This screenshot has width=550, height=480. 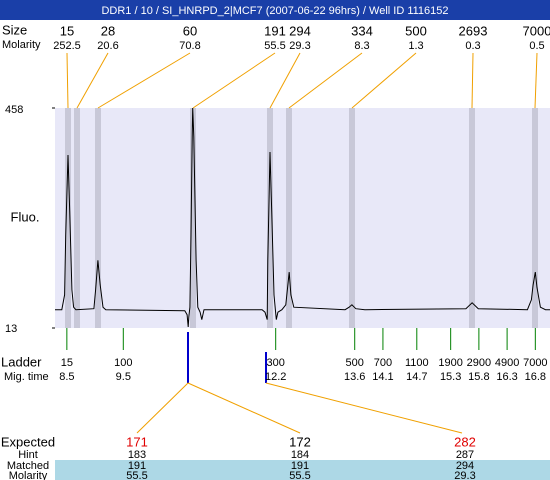 I want to click on ladder-size: 1100, so click(x=417, y=363).